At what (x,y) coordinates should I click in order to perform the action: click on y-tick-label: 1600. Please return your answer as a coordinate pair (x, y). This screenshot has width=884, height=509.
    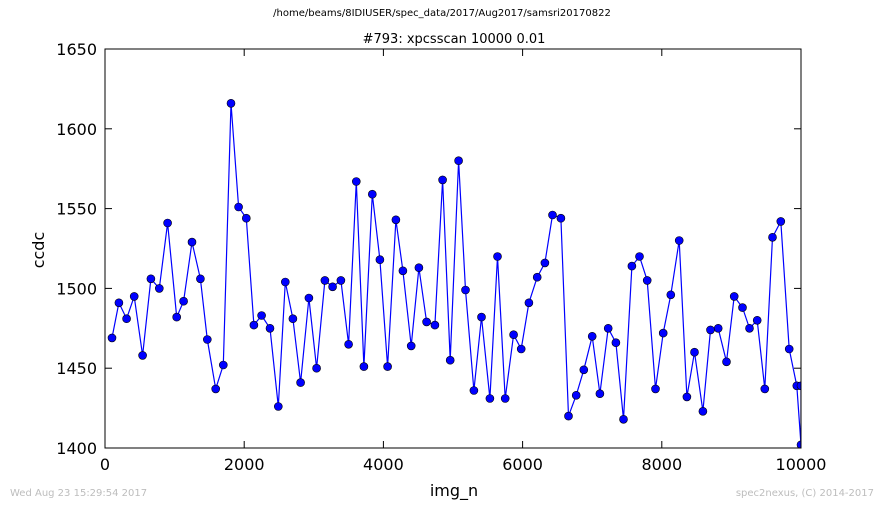
    Looking at the image, I should click on (76, 129).